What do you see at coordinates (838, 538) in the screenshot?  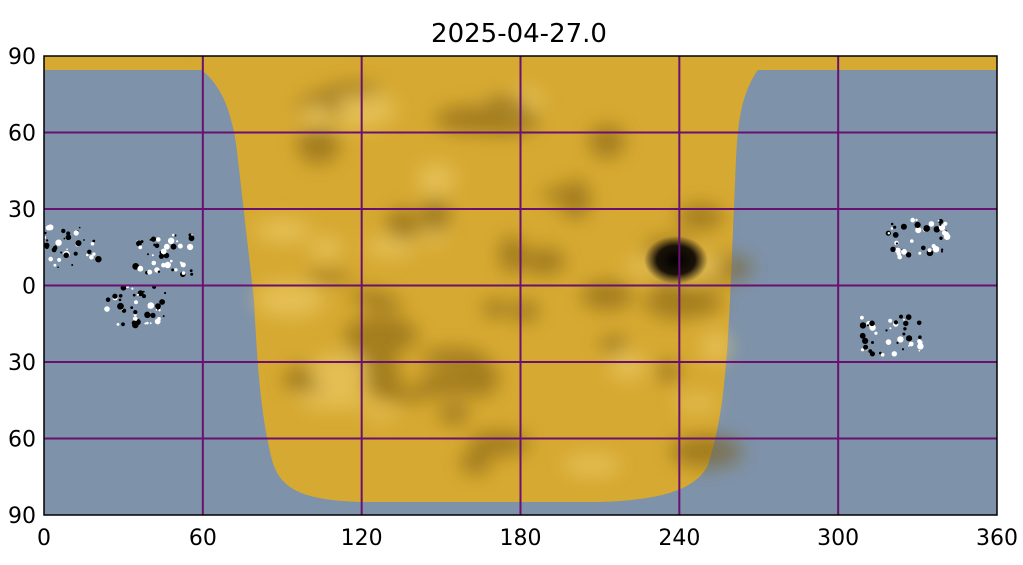 I see `x-tick-label: 300` at bounding box center [838, 538].